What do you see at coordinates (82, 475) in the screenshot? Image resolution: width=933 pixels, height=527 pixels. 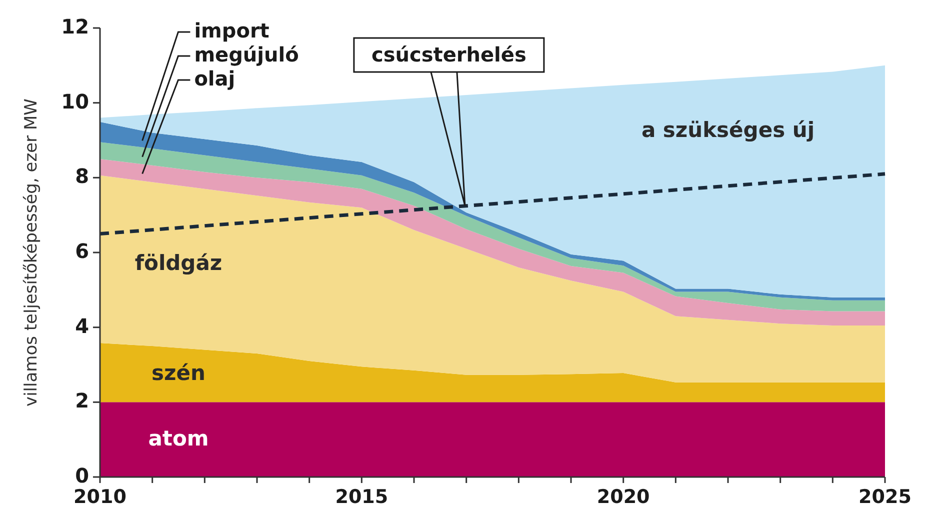 I see `y-tick-label: 0` at bounding box center [82, 475].